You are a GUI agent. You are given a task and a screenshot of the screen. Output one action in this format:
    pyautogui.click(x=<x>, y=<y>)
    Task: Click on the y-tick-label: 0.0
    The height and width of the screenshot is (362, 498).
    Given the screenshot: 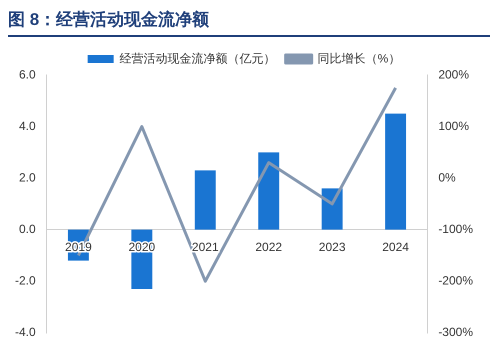 What is the action you would take?
    pyautogui.click(x=27, y=229)
    